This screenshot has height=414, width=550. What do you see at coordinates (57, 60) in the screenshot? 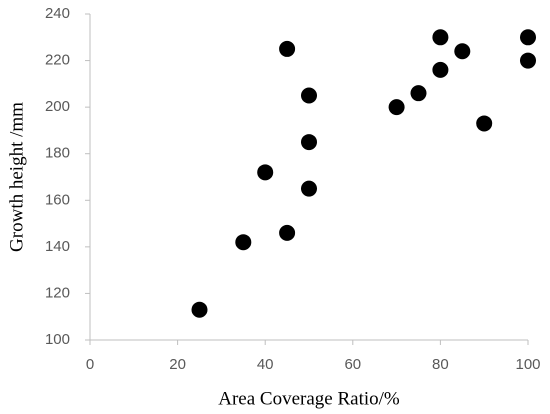
I see `y-tick-label: 220` at bounding box center [57, 60].